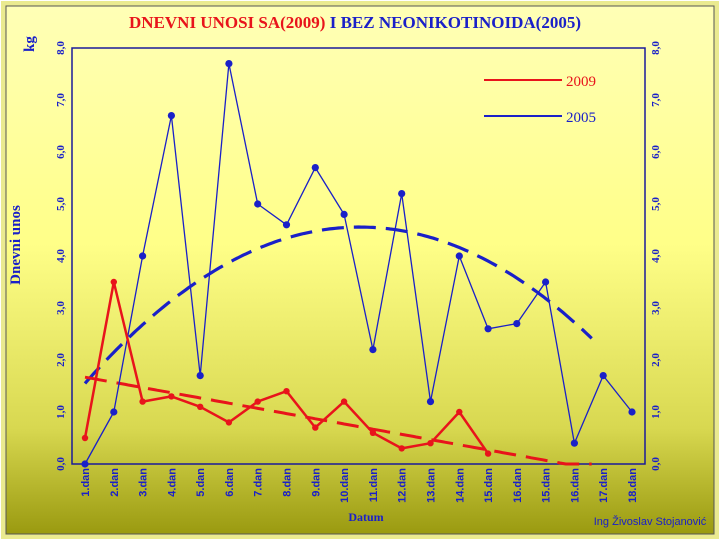  Describe the element at coordinates (86, 482) in the screenshot. I see `x-tick-label: 1.dan` at that location.